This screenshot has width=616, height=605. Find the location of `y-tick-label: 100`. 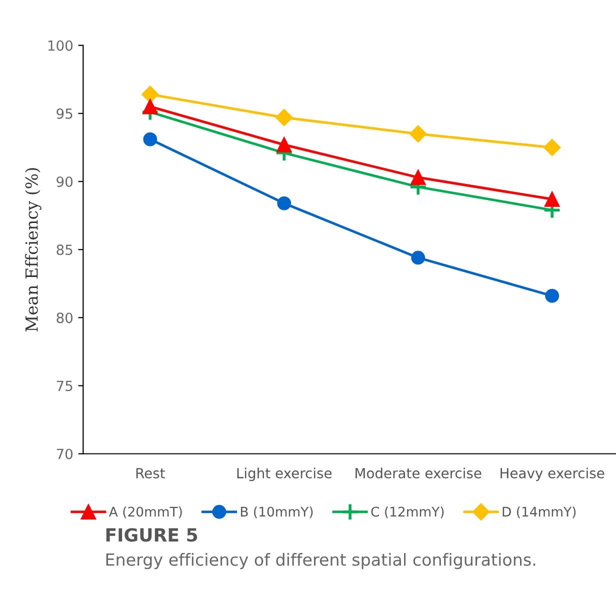

y-tick-label: 100 is located at coordinates (60, 45).